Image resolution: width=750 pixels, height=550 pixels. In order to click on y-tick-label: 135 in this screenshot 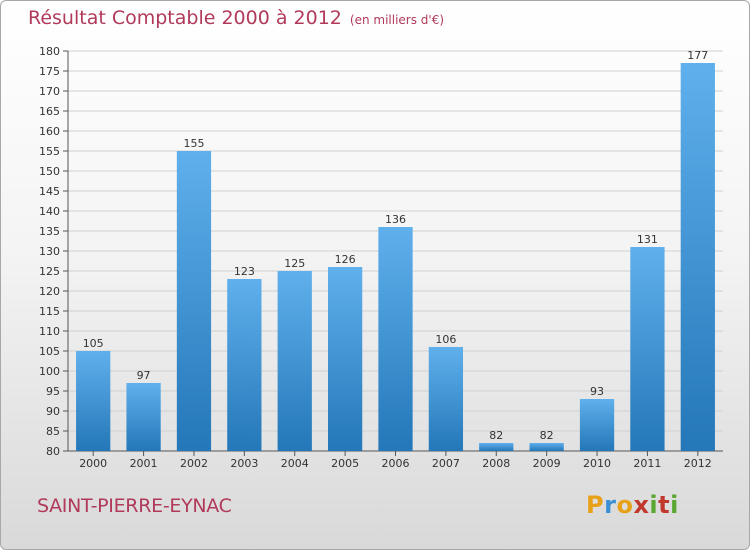, I will do `click(49, 231)`.